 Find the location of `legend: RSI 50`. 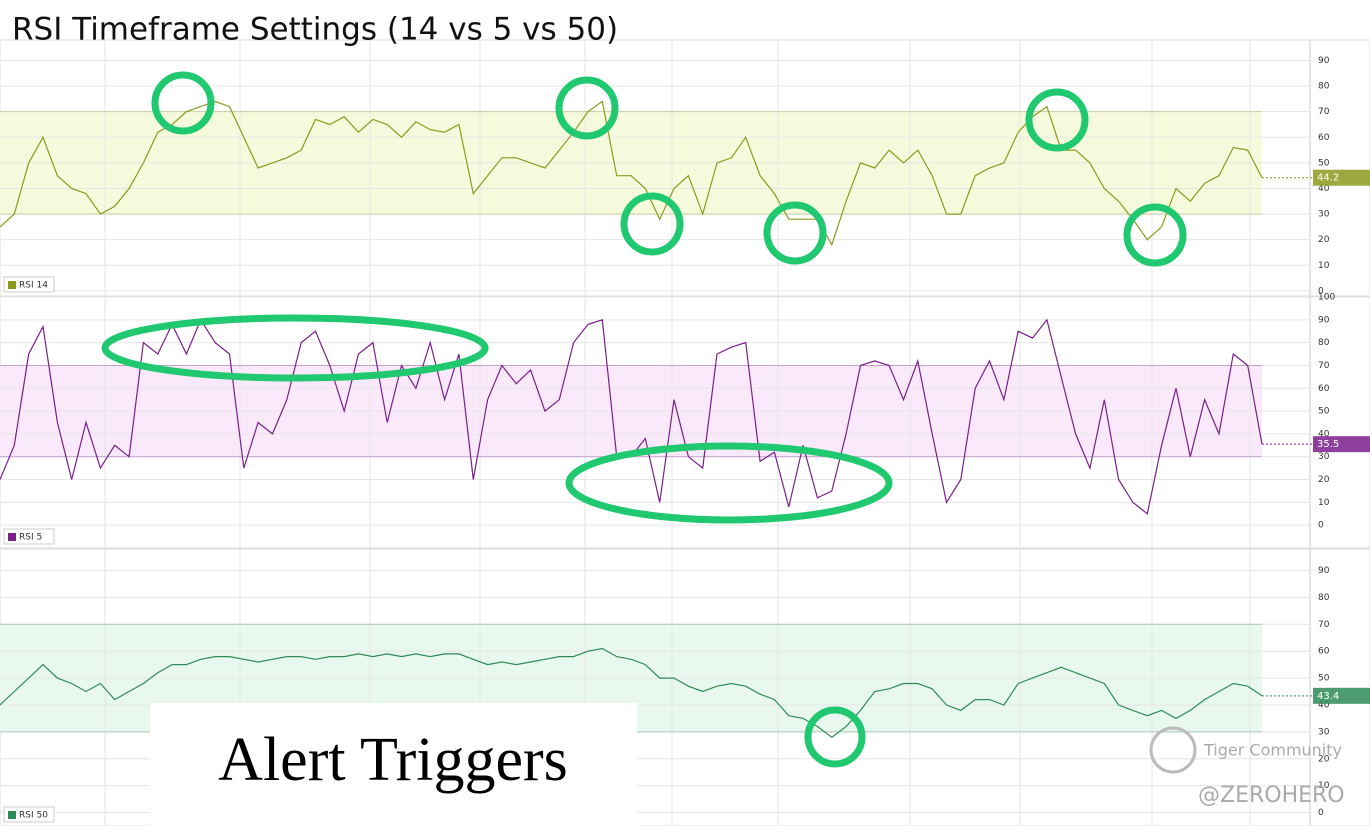

legend: RSI 50 is located at coordinates (29, 814).